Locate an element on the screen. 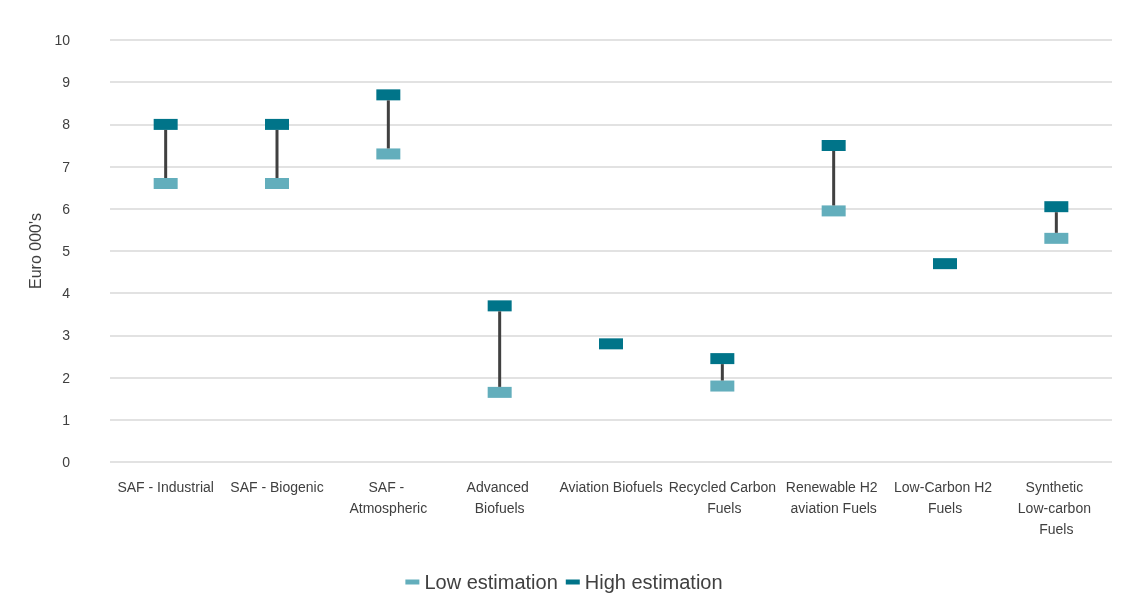 The height and width of the screenshot is (615, 1128). y-tick-label: 5 is located at coordinates (66, 251).